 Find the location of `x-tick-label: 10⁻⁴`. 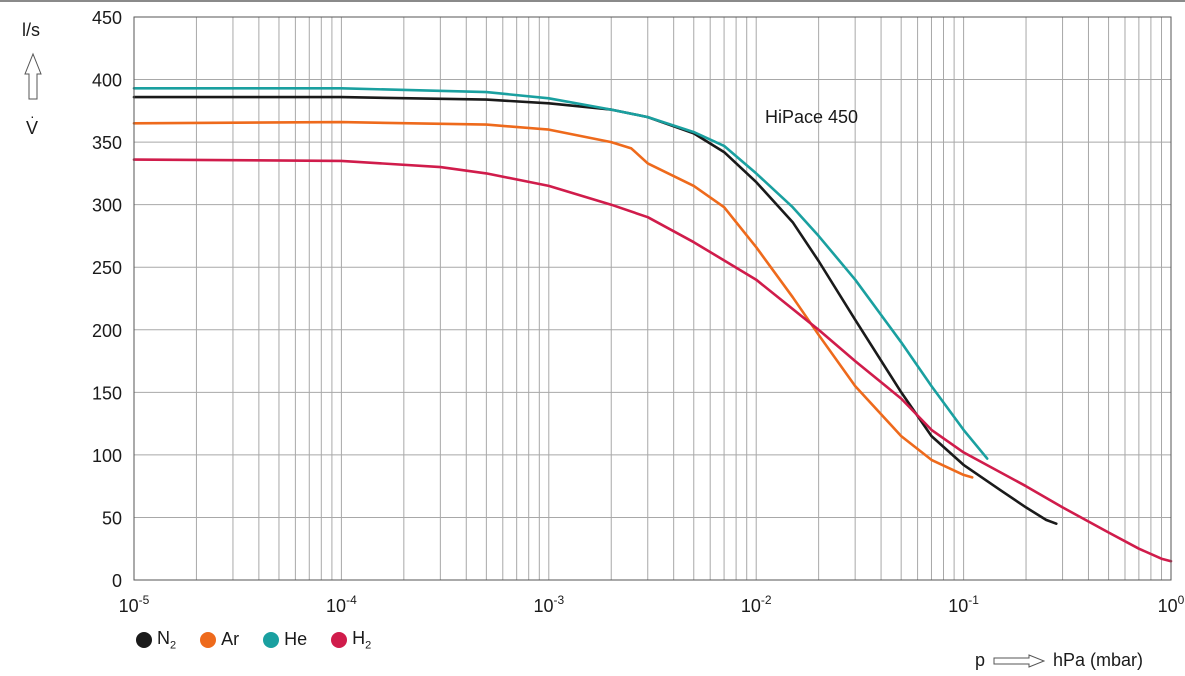

x-tick-label: 10⁻⁴ is located at coordinates (341, 604).